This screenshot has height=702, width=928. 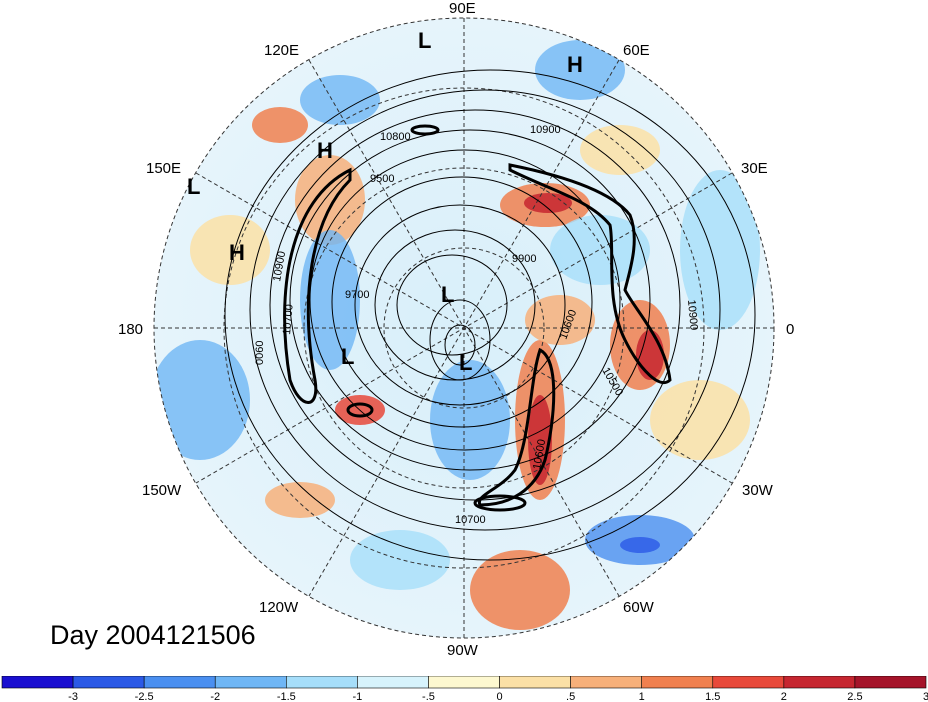 What do you see at coordinates (131, 329) in the screenshot?
I see `lon-label-180: 180` at bounding box center [131, 329].